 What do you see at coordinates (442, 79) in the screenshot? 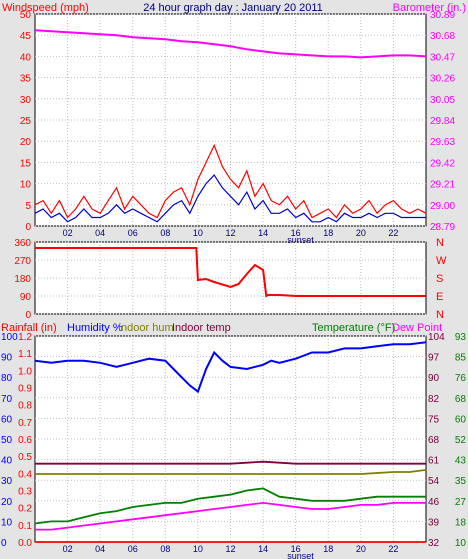
I see `panel1-right-tick: 30.26` at bounding box center [442, 79].